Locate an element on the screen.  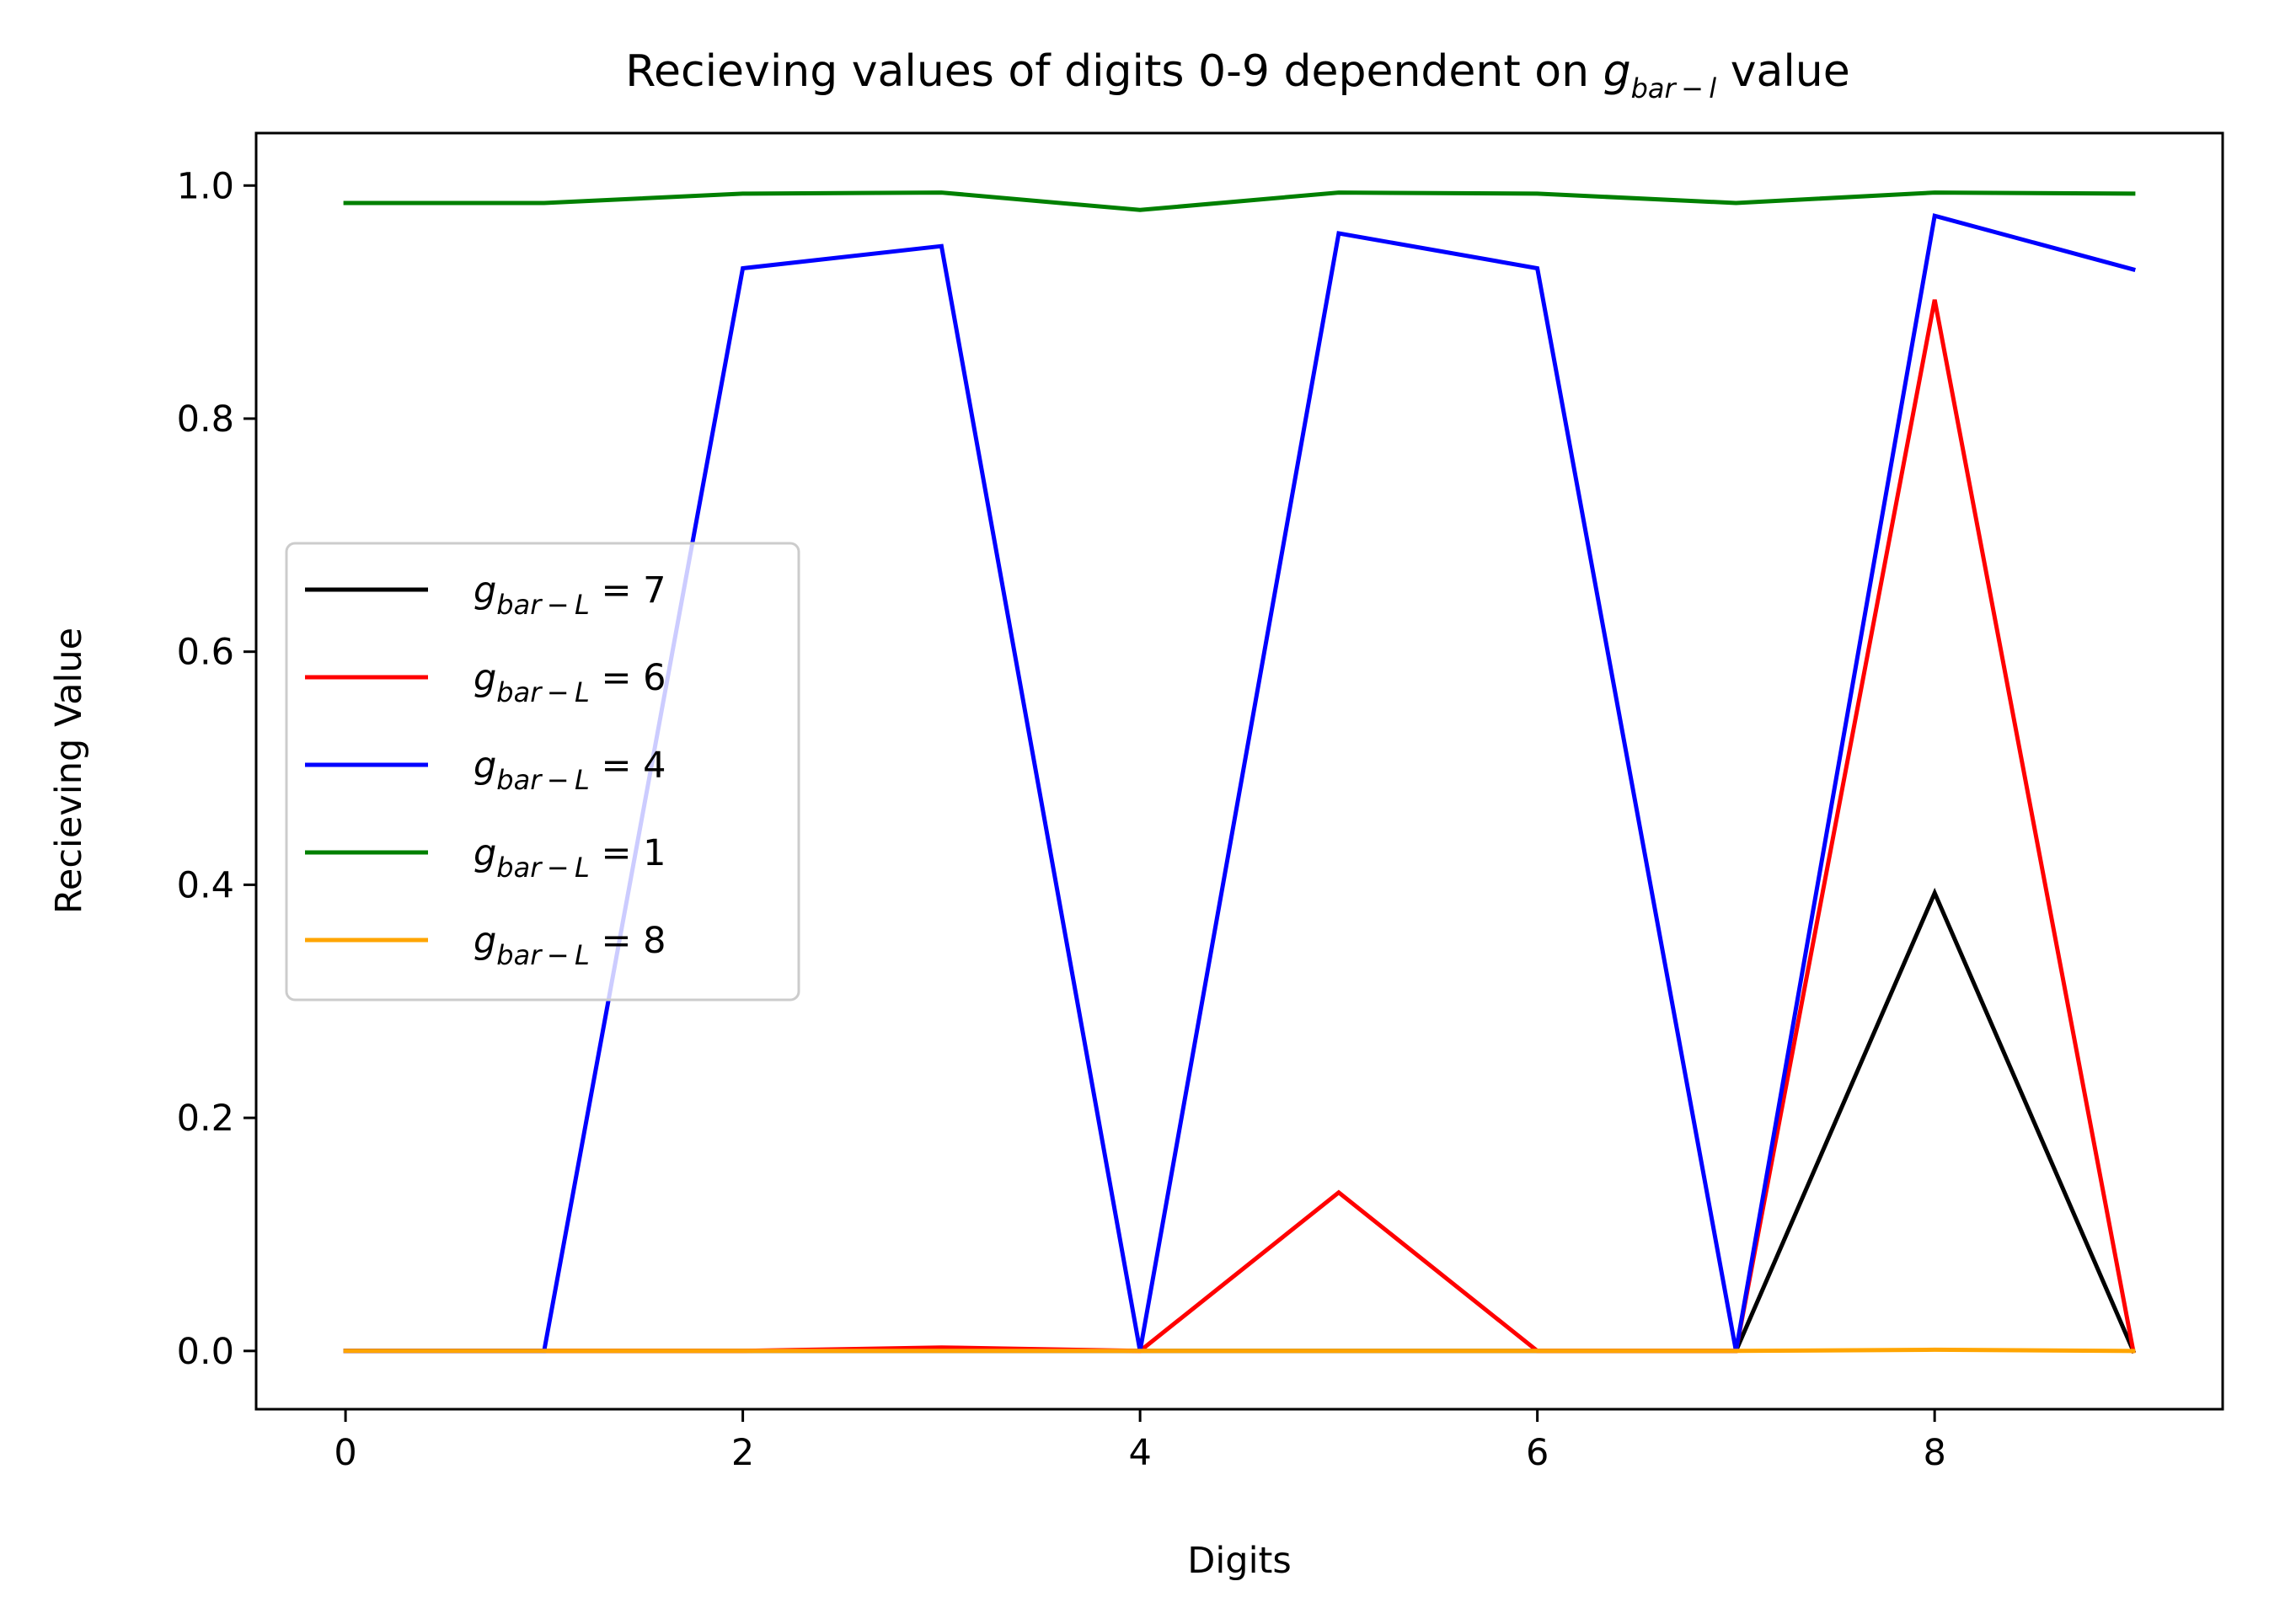
x-axis-label: Digits is located at coordinates (1239, 1561).